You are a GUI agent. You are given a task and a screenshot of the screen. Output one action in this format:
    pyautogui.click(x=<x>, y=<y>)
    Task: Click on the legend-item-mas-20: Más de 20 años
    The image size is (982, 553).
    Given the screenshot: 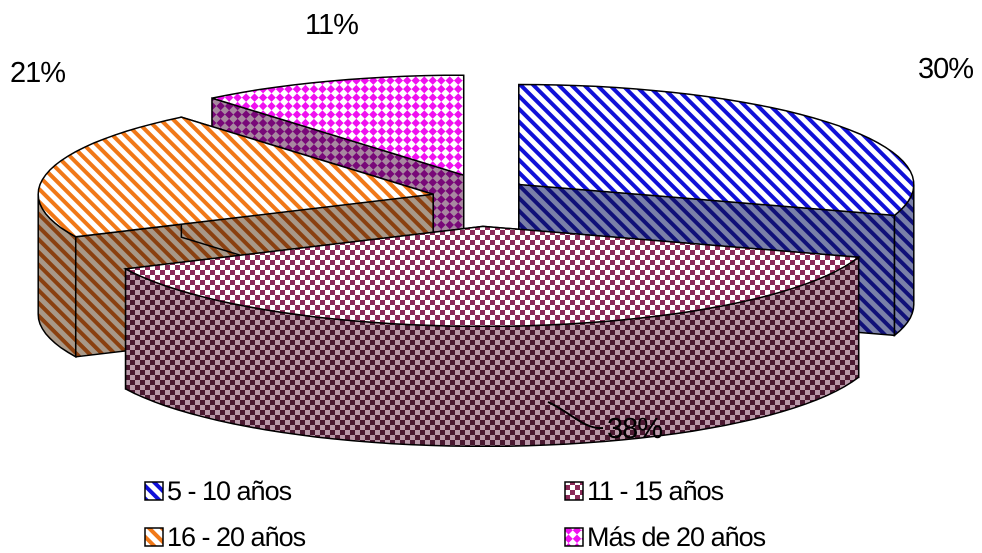 What is the action you would take?
    pyautogui.click(x=665, y=535)
    